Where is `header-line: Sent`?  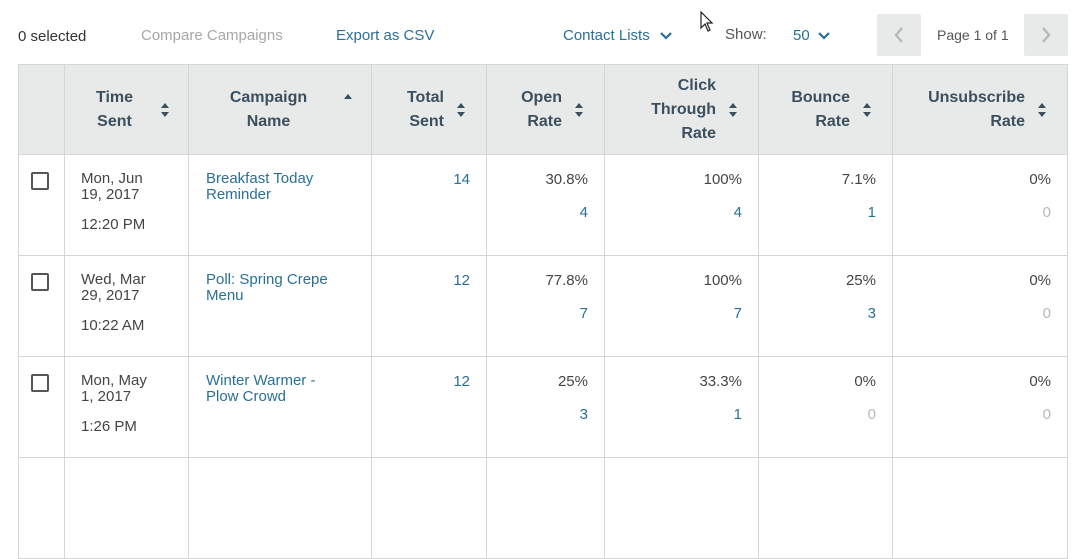
header-line: Sent is located at coordinates (114, 121).